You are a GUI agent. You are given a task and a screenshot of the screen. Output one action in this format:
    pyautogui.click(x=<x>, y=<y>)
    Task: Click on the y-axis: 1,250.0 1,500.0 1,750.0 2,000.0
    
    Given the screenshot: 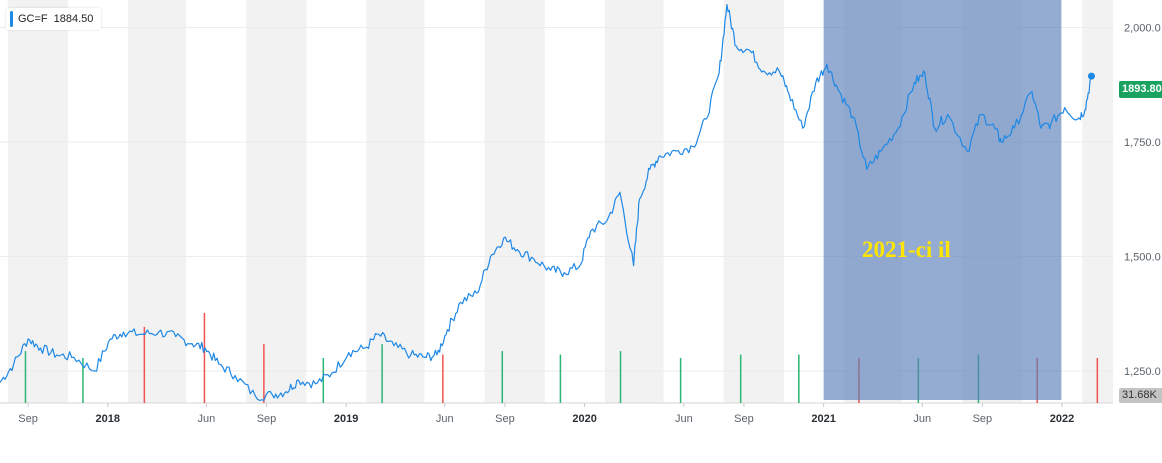 What is the action you would take?
    pyautogui.click(x=1142, y=199)
    